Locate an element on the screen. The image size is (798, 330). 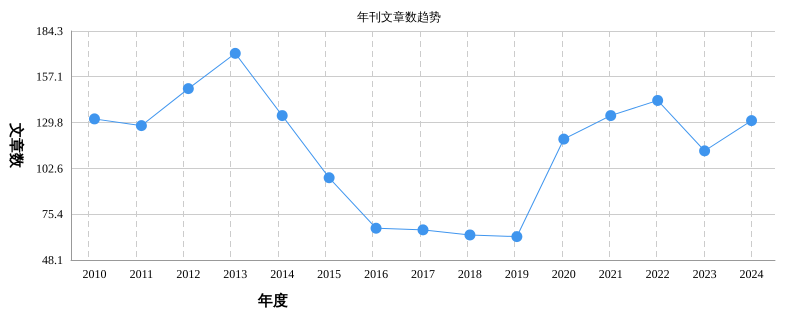
x-tick-label: 2020 is located at coordinates (564, 274).